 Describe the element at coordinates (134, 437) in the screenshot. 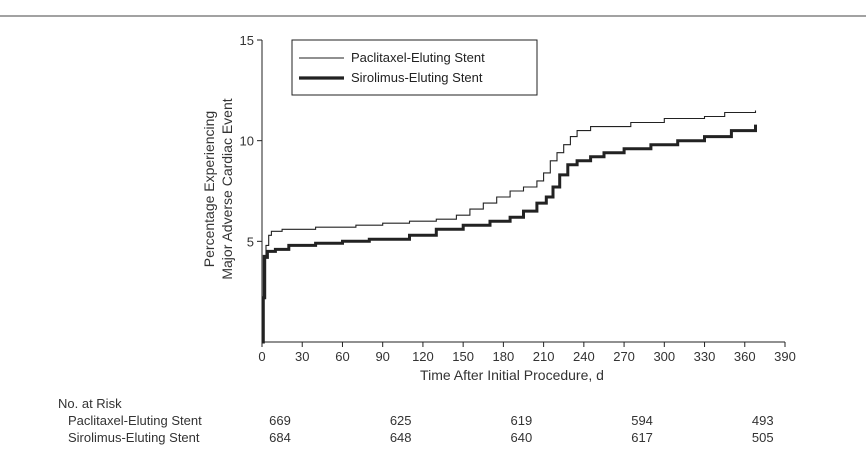

I see `risk-row-label-sirolimus: Sirolimus-Eluting Stent` at that location.